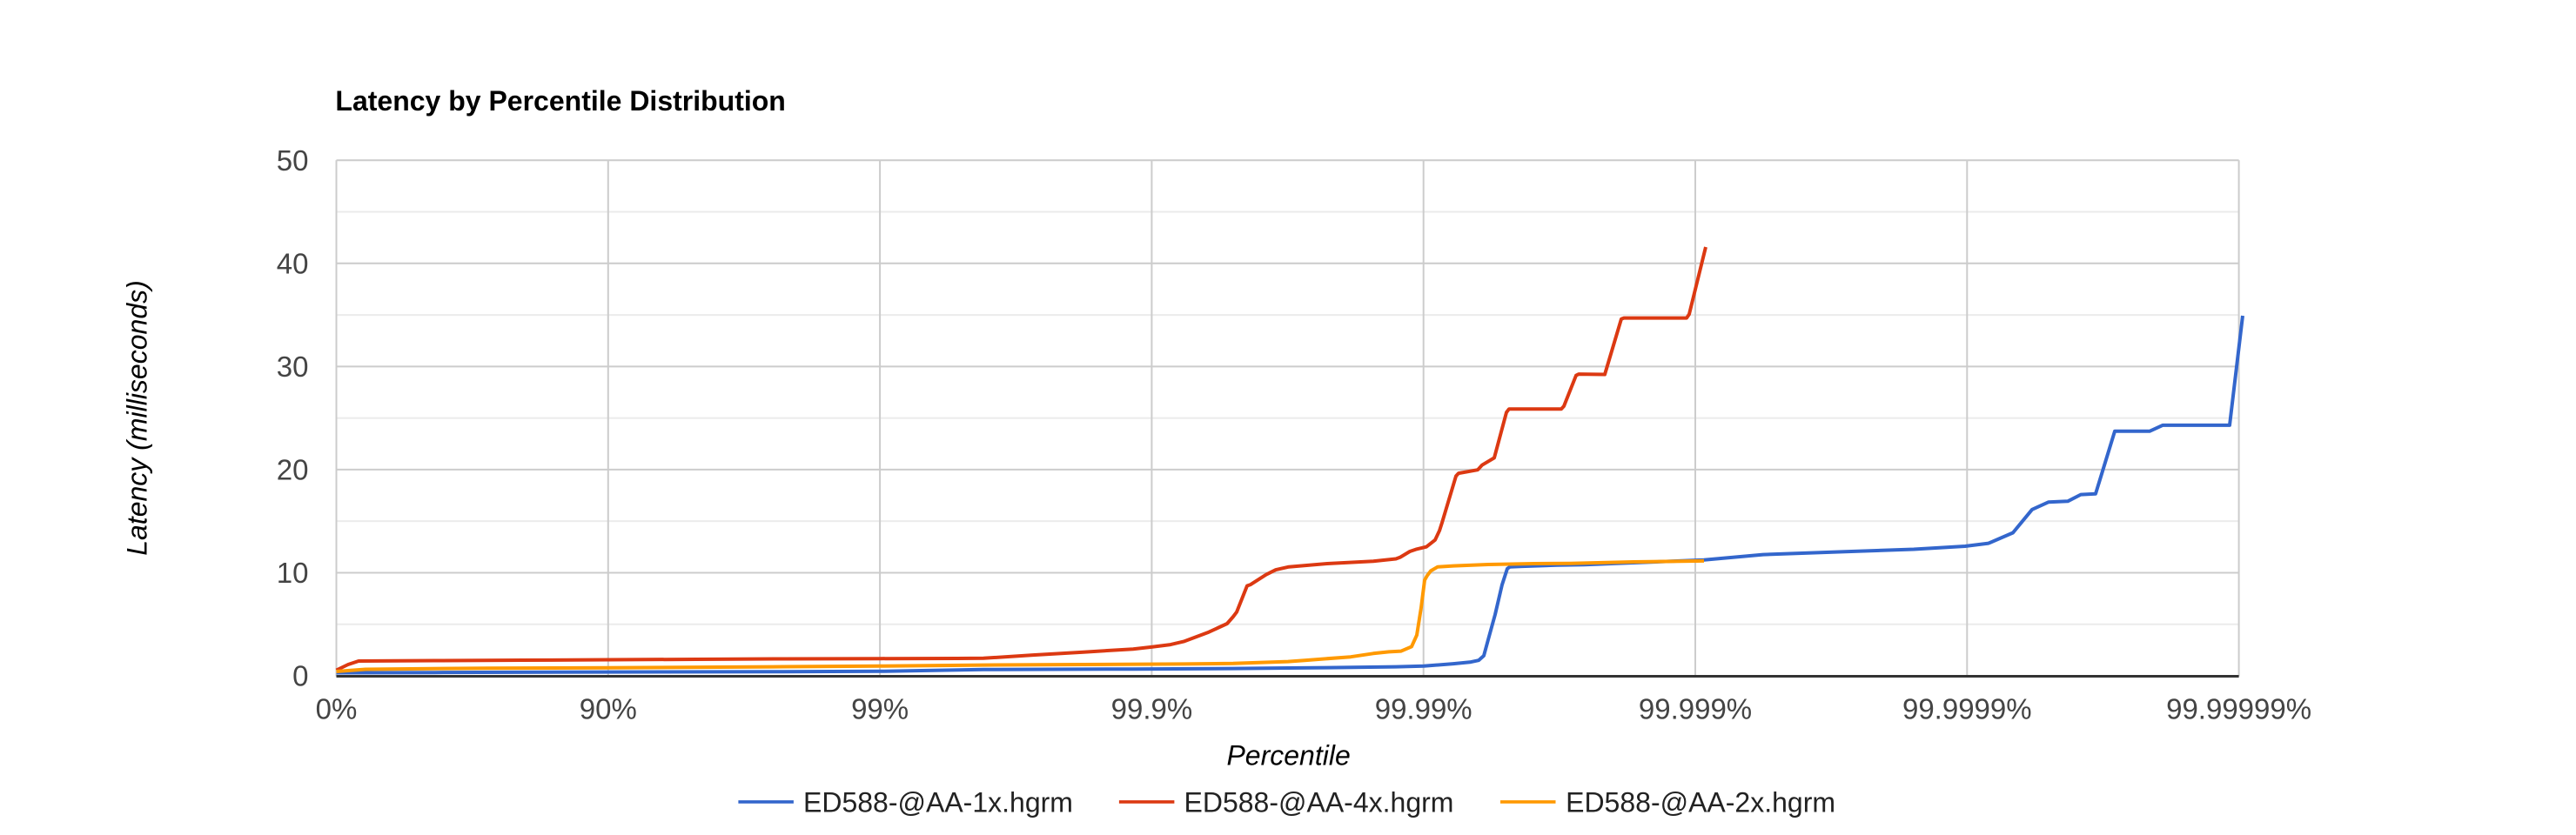  Describe the element at coordinates (1701, 802) in the screenshot. I see `svg-text: ED588-@AA-2x.hgrm` at that location.